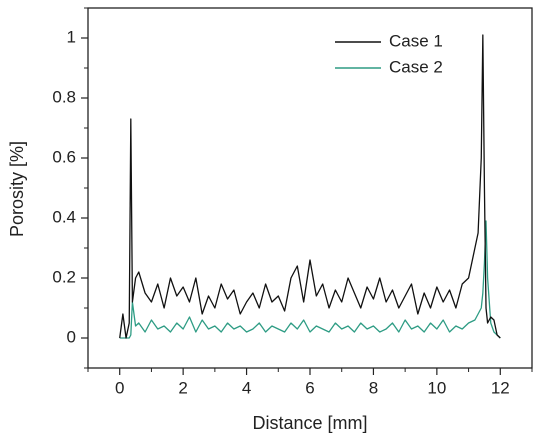 This screenshot has height=444, width=550. I want to click on x-tick-label: 10, so click(436, 387).